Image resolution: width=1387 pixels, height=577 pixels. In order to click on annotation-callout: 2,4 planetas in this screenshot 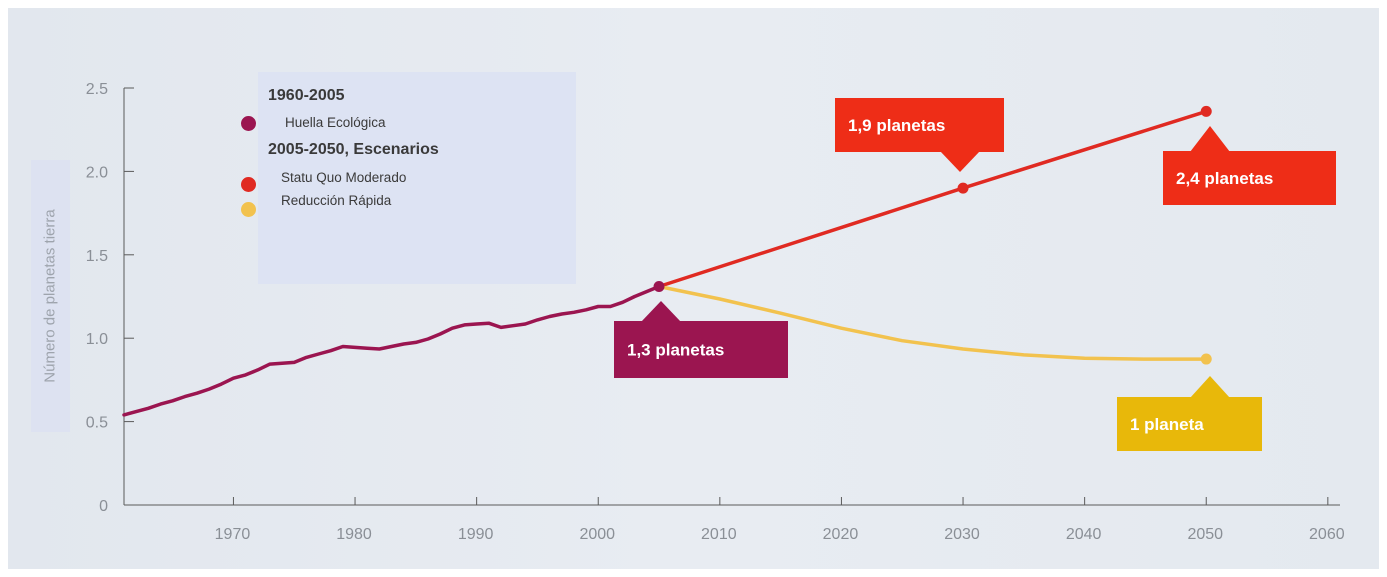, I will do `click(1249, 165)`.